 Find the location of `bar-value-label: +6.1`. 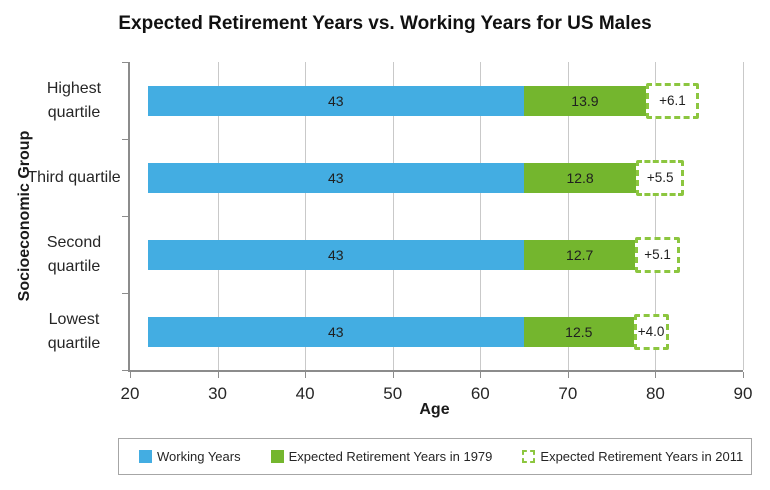

bar-value-label: +6.1 is located at coordinates (672, 100).